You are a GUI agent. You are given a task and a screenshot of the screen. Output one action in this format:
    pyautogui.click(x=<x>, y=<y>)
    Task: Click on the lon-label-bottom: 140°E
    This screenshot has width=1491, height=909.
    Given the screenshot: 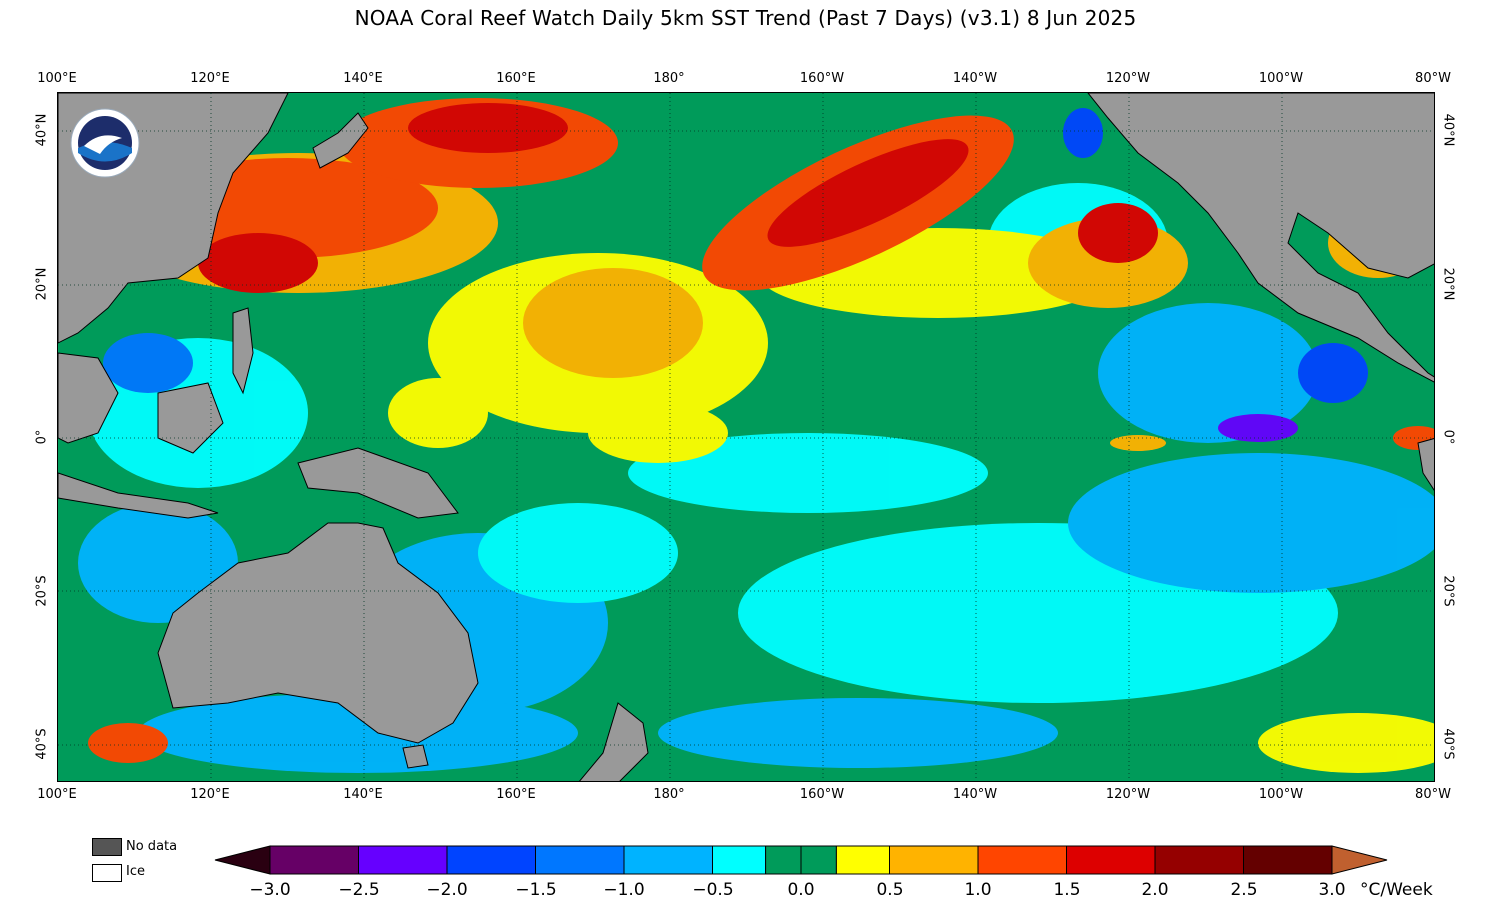 What is the action you would take?
    pyautogui.click(x=363, y=794)
    